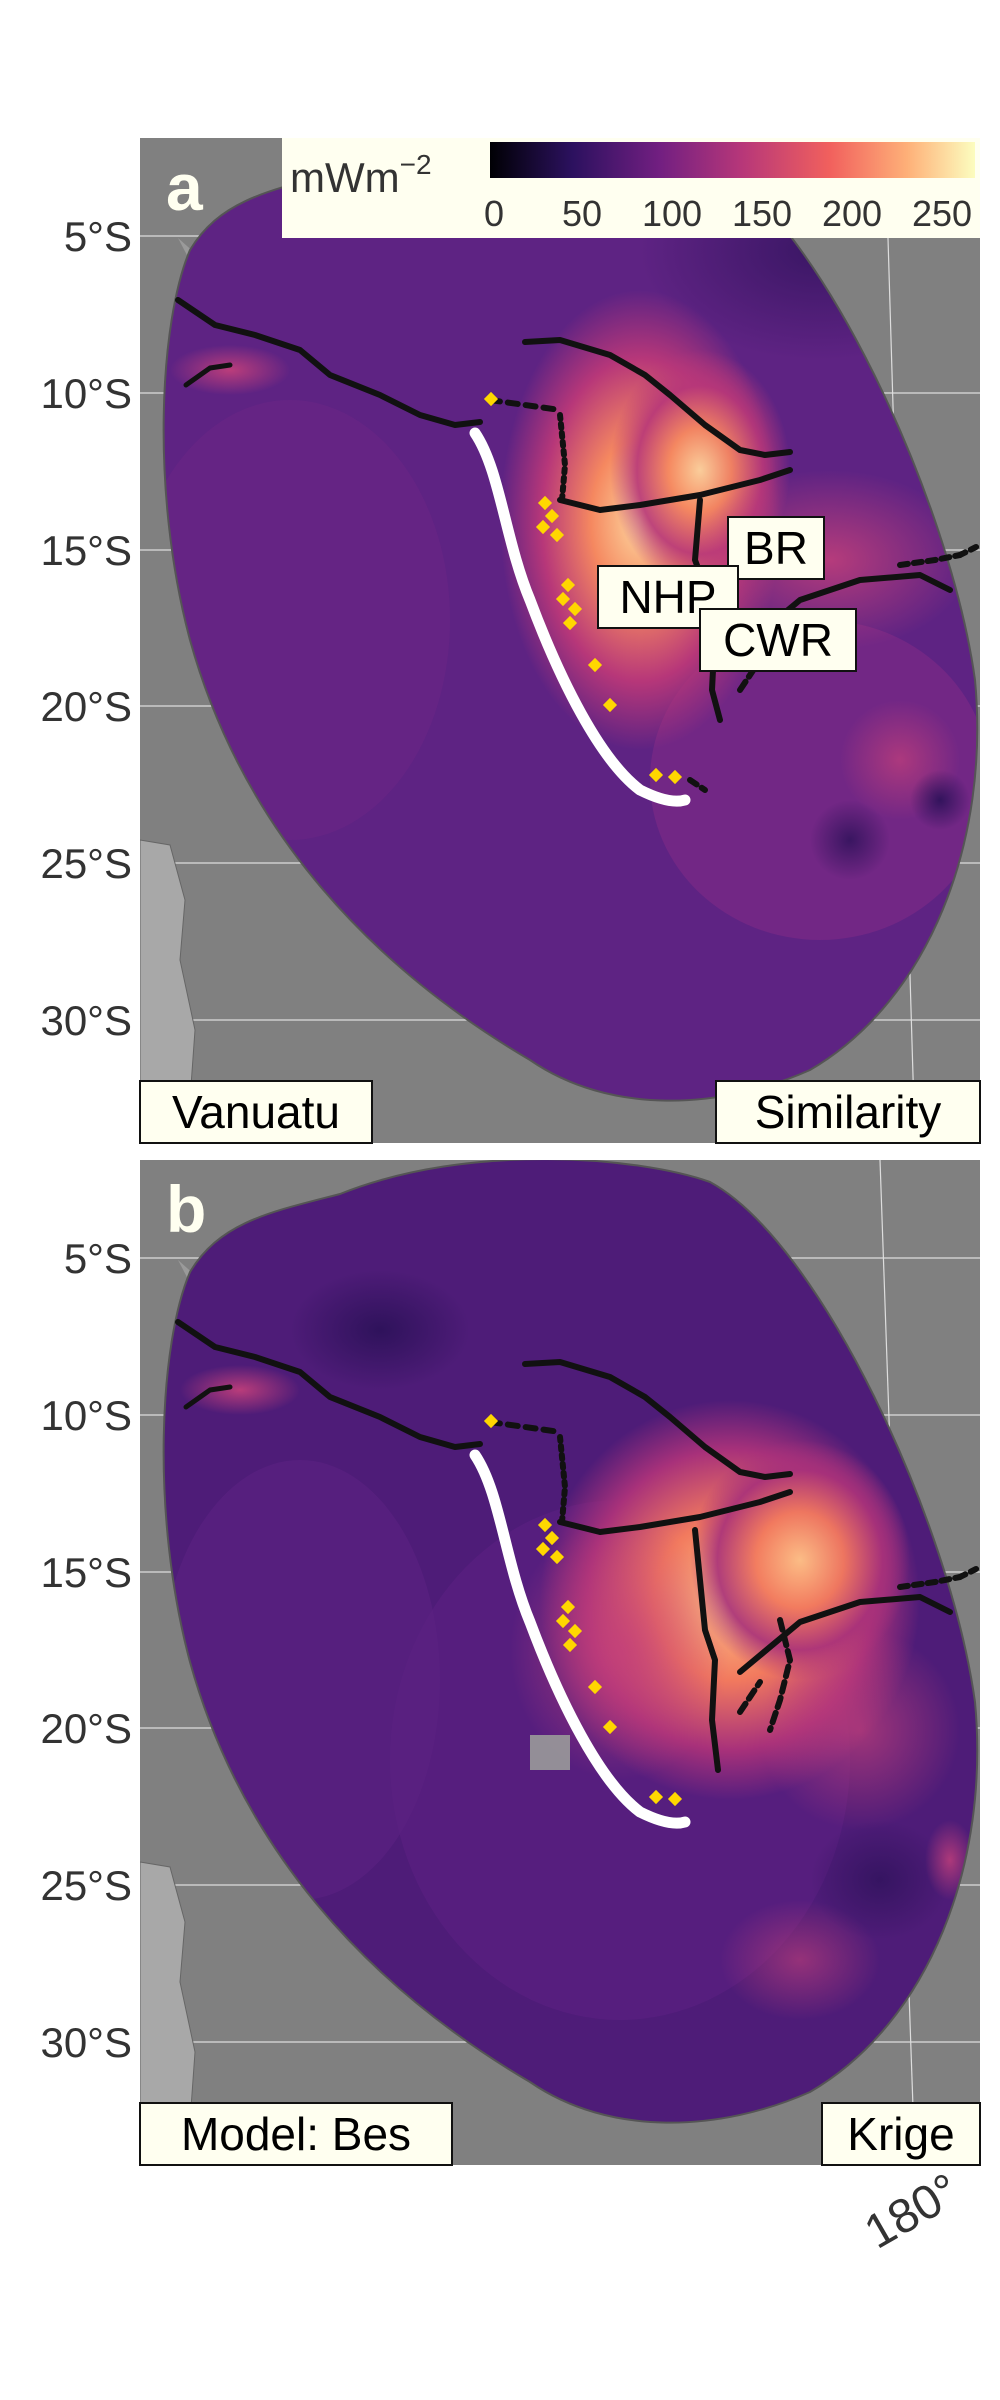 This screenshot has width=1000, height=2400. Describe the element at coordinates (86, 706) in the screenshot. I see `lat-20s-a: 20°S` at that location.